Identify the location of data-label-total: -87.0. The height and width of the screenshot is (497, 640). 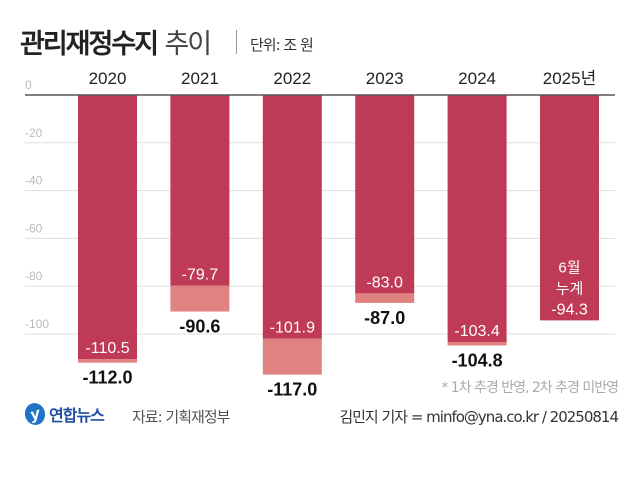
(384, 318).